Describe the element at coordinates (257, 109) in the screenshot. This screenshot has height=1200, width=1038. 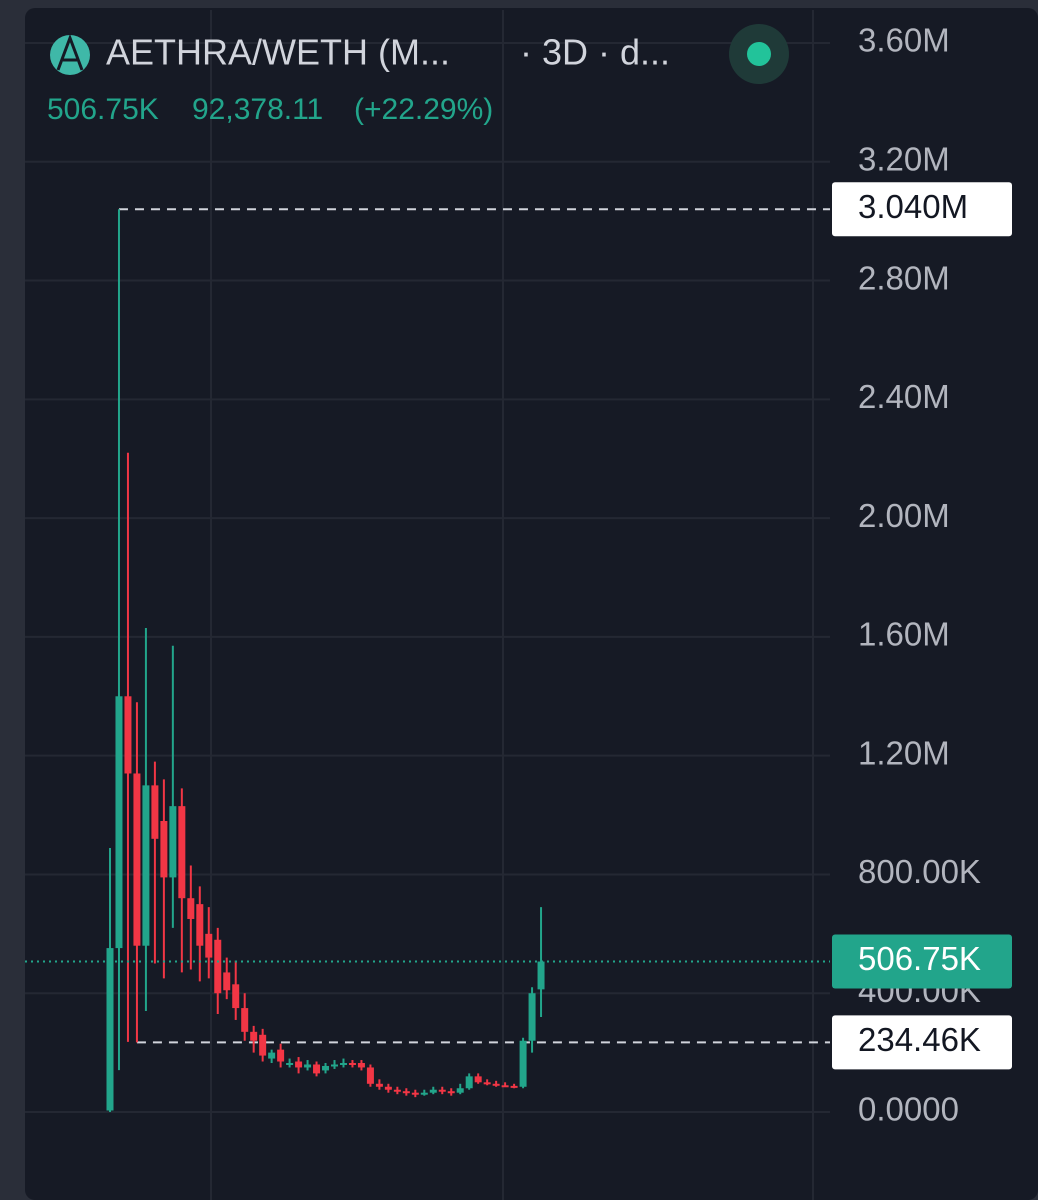
I see `legend-volume: 92,378.11` at that location.